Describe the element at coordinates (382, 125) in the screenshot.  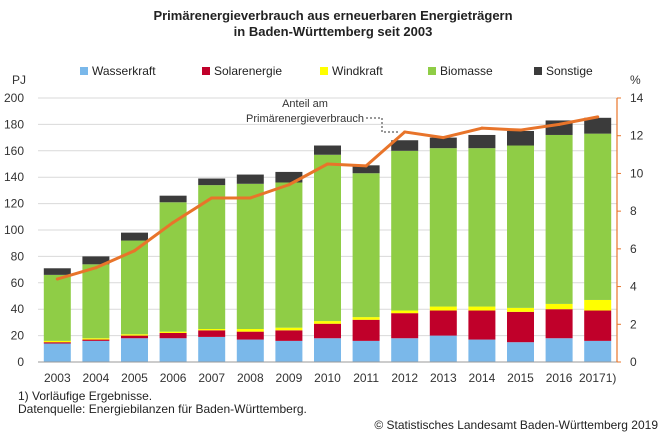
I see `annotation-leader` at that location.